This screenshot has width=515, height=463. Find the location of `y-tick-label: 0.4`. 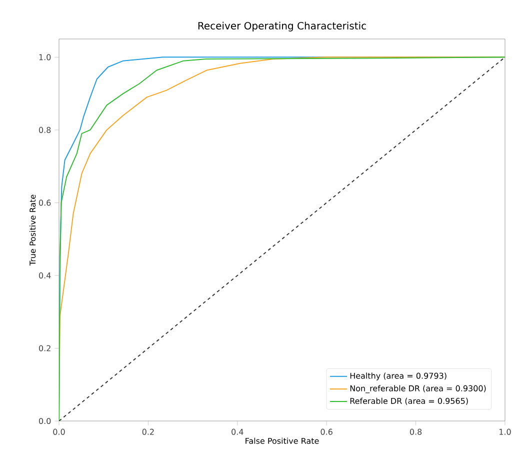

y-tick-label: 0.4 is located at coordinates (45, 275).